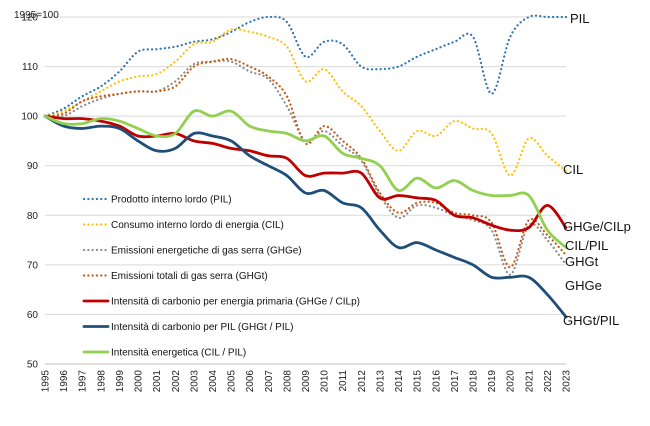  I want to click on x-tick-label: 2011, so click(343, 381).